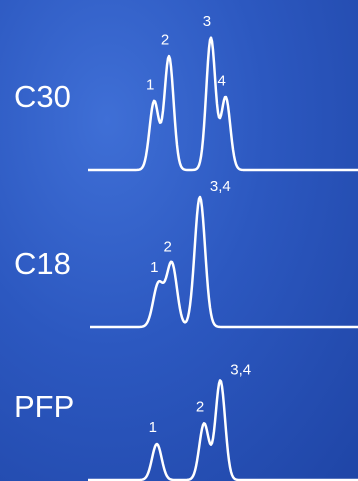 The height and width of the screenshot is (481, 358). Describe the element at coordinates (42, 263) in the screenshot. I see `panel-label-c18: C18` at that location.